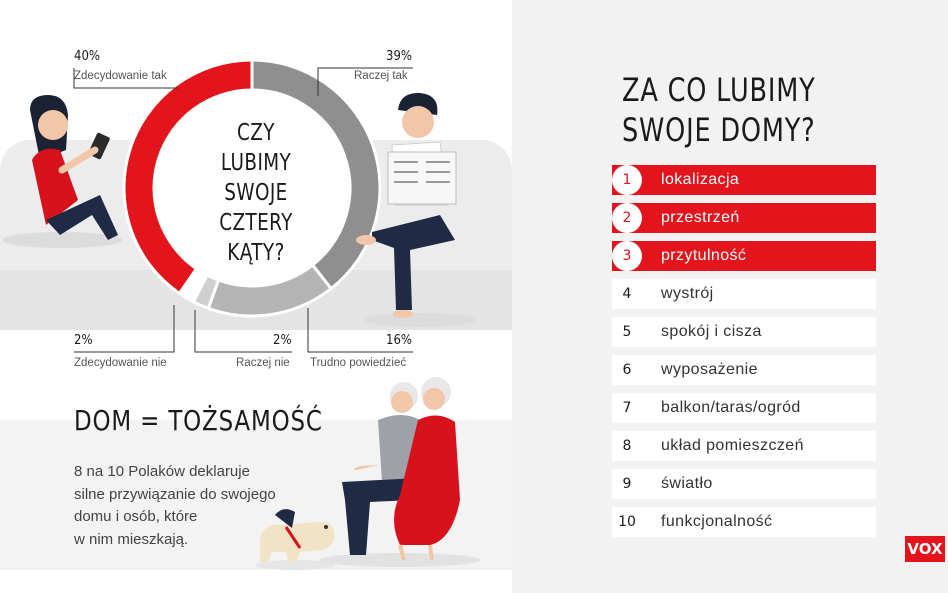 This screenshot has height=593, width=948. Describe the element at coordinates (188, 177) in the screenshot. I see `slice-zdecydowanie-tak` at that location.